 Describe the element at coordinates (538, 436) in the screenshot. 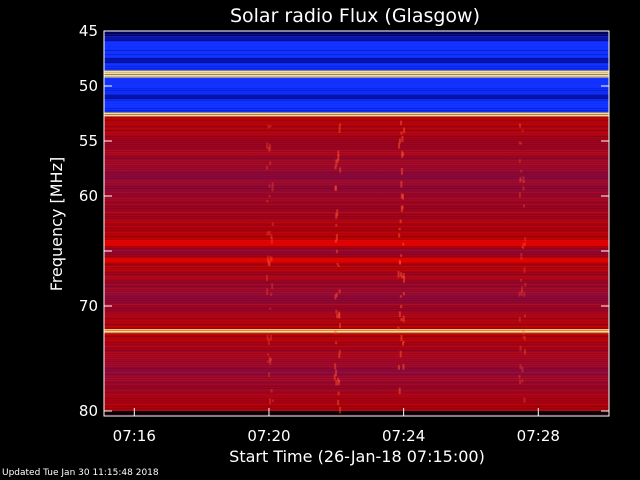

I see `x-tick-label: 07:28` at that location.